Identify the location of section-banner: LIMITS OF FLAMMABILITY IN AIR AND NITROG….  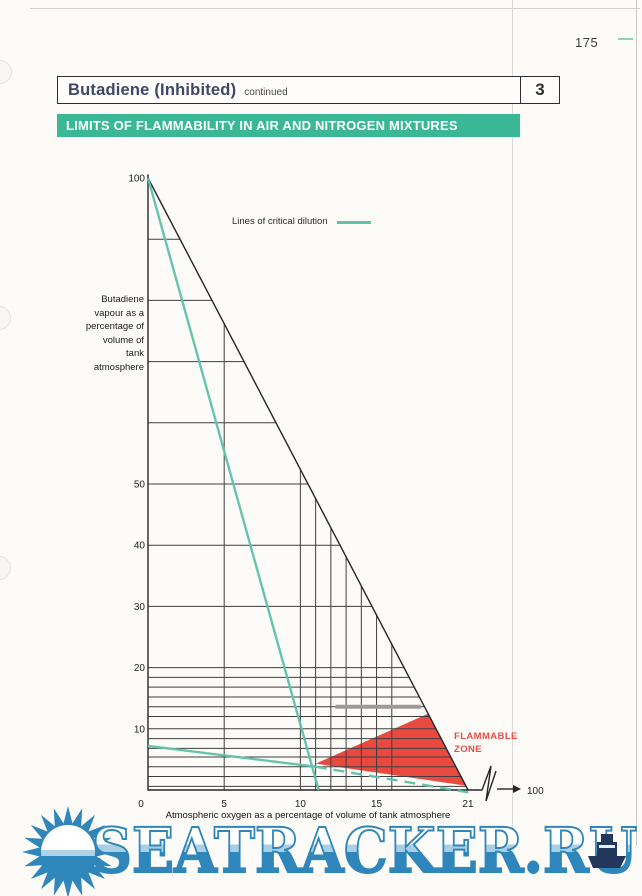
(288, 125).